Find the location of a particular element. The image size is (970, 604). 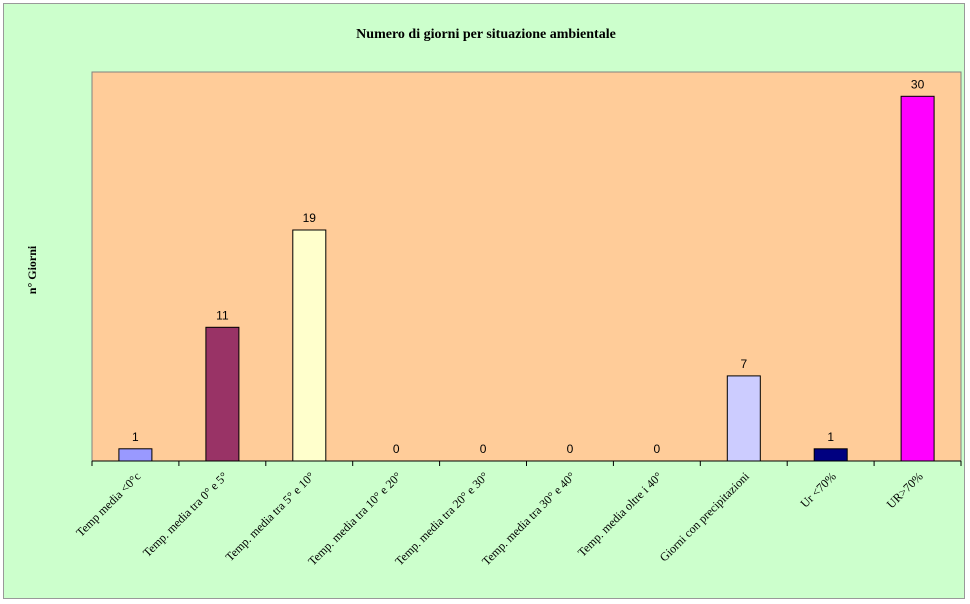

data-label: 30 is located at coordinates (918, 84).